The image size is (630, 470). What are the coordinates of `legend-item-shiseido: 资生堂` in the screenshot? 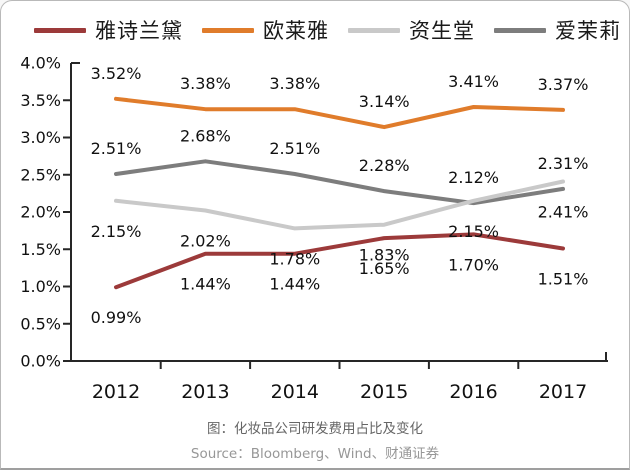 It's located at (411, 30).